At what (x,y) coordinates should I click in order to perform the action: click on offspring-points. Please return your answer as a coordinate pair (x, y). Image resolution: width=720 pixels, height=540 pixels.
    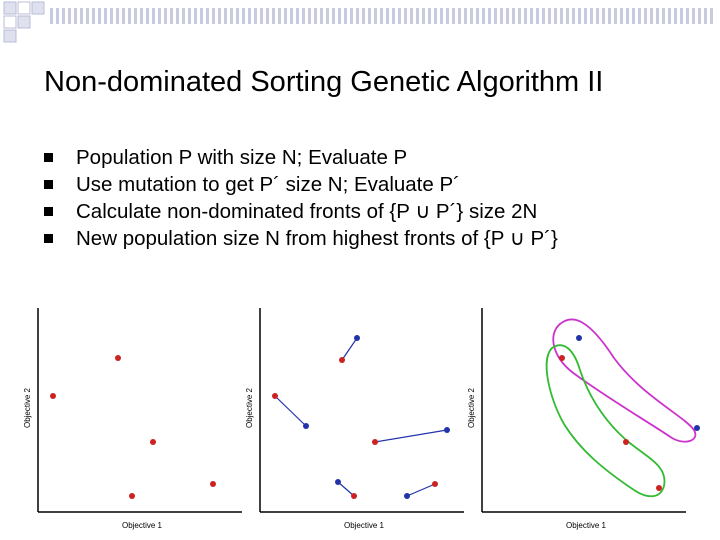
    Looking at the image, I should click on (376, 417).